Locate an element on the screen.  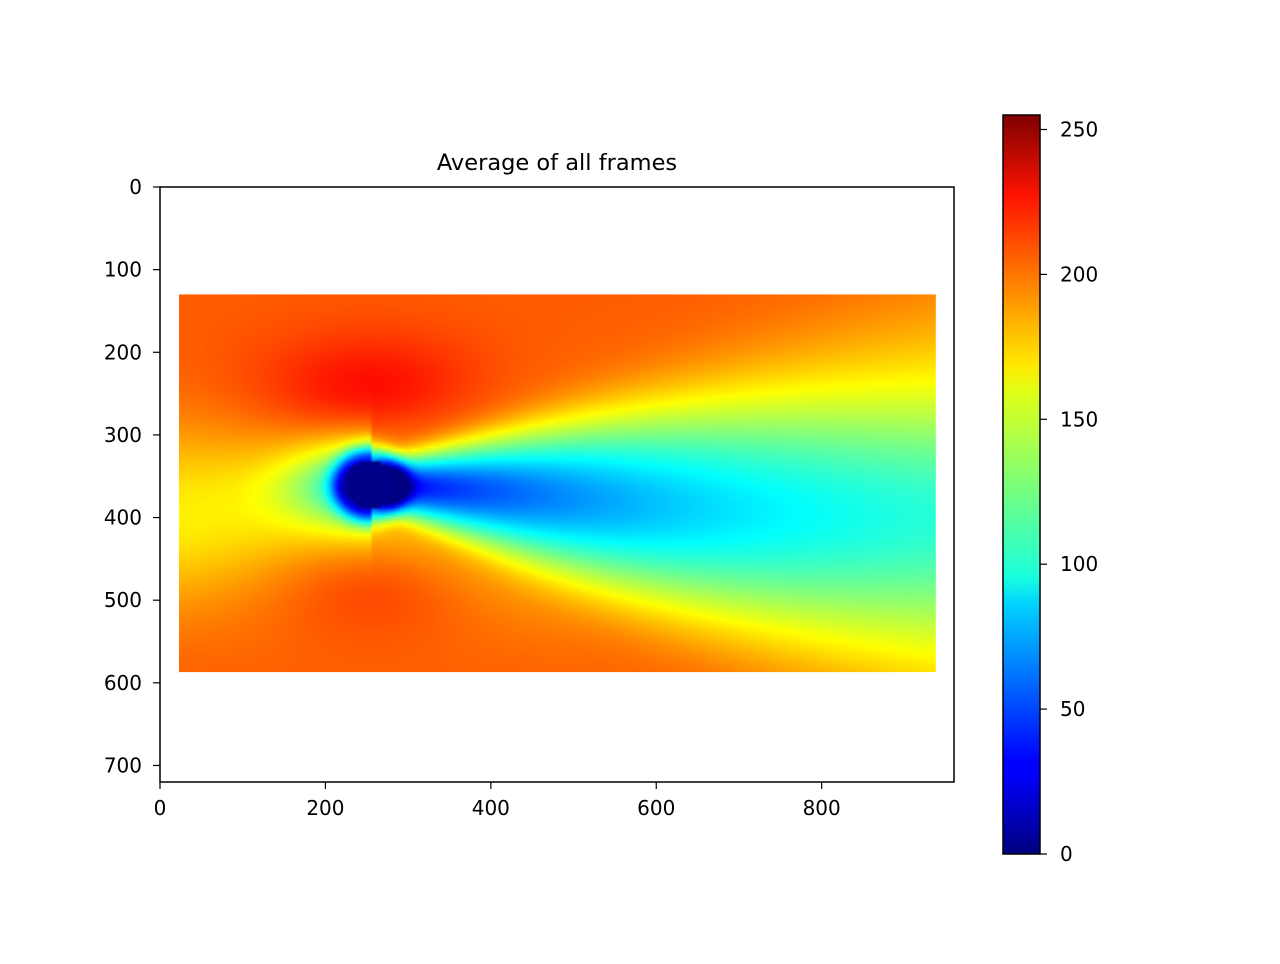
y-tick-label: 100 is located at coordinates (123, 270).